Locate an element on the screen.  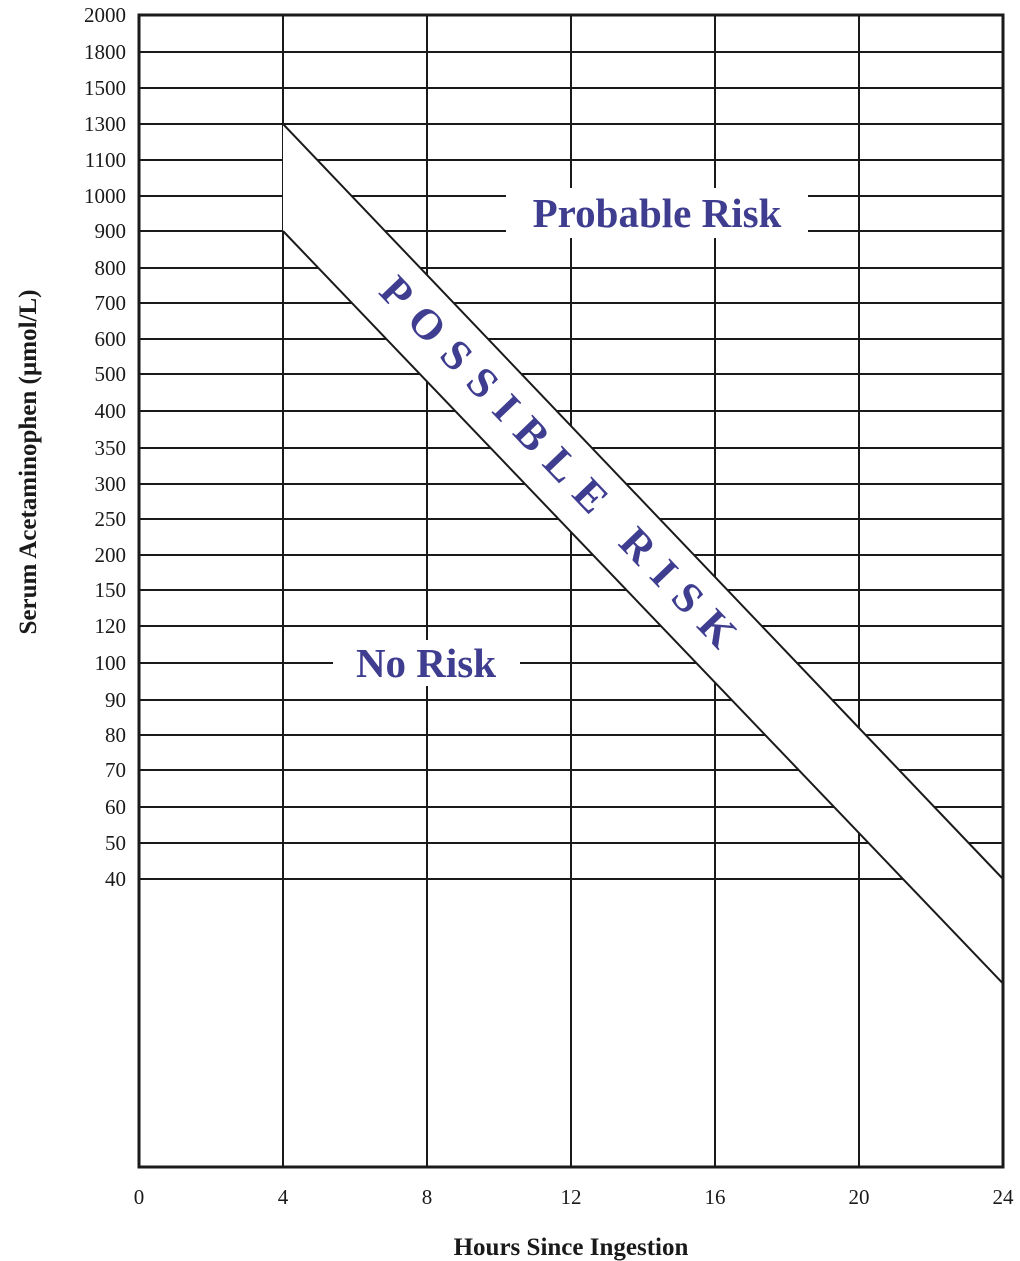
x-tick-label: 24 is located at coordinates (1004, 1197).